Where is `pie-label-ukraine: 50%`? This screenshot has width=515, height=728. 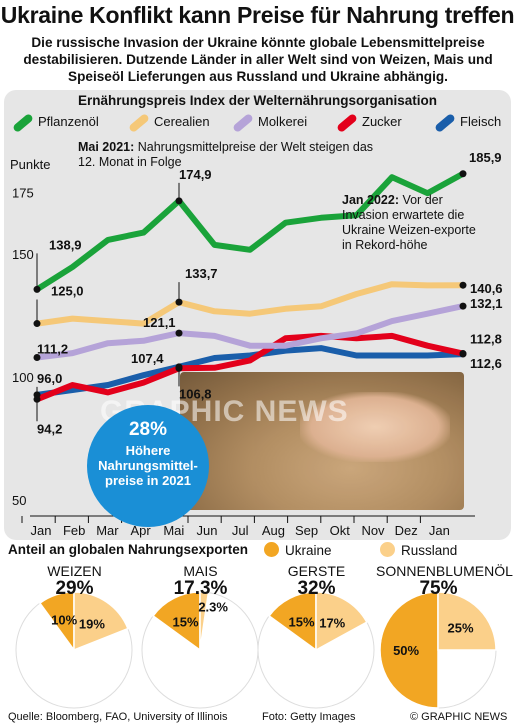
pie-label-ukraine: 50% is located at coordinates (406, 650).